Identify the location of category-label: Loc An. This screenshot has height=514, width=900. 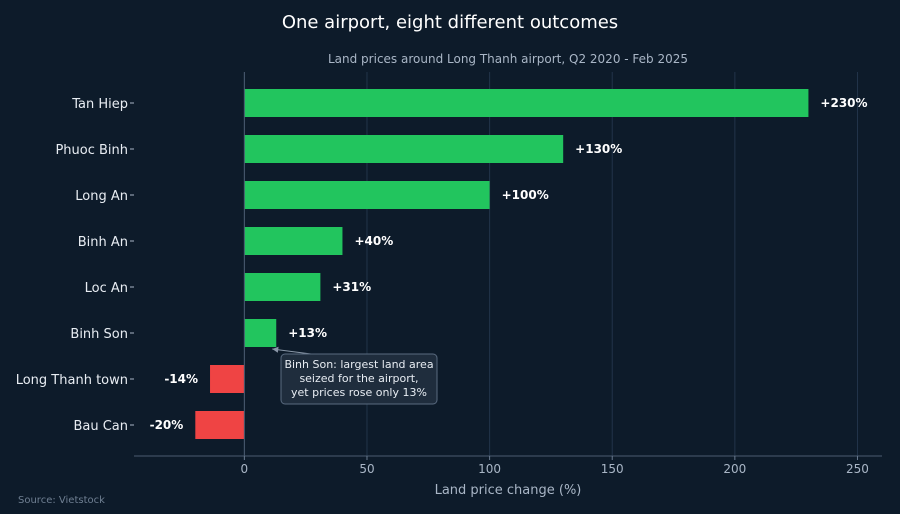
(106, 288).